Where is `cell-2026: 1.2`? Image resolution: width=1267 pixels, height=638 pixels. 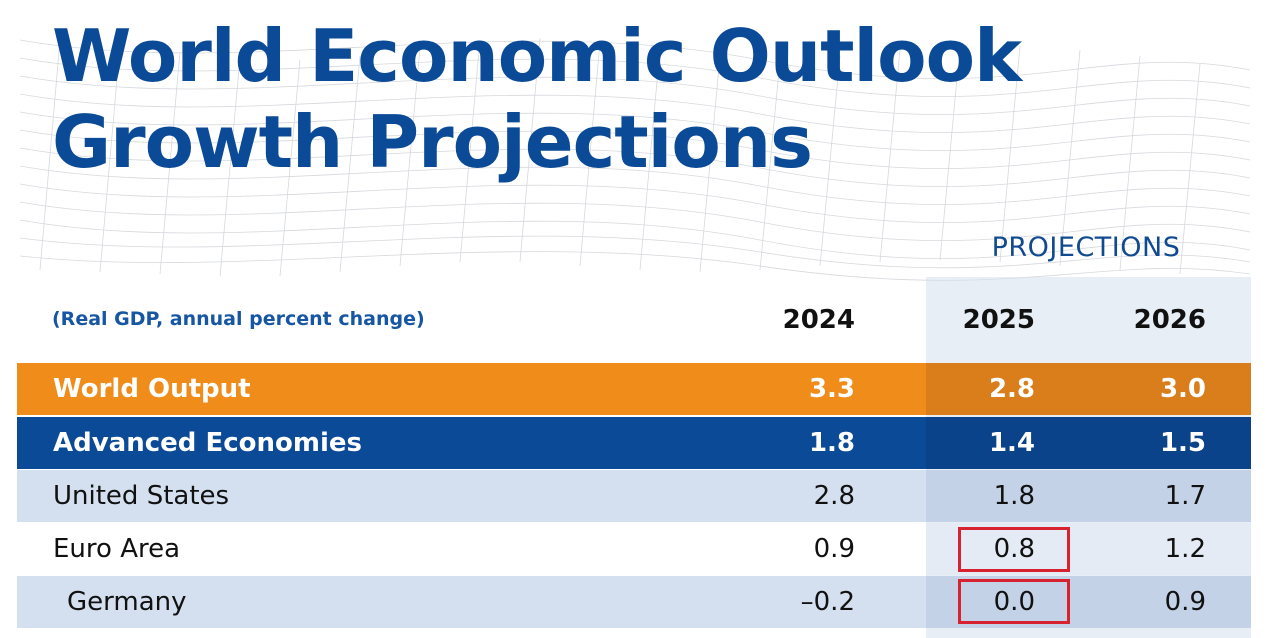
cell-2026: 1.2 is located at coordinates (1185, 549).